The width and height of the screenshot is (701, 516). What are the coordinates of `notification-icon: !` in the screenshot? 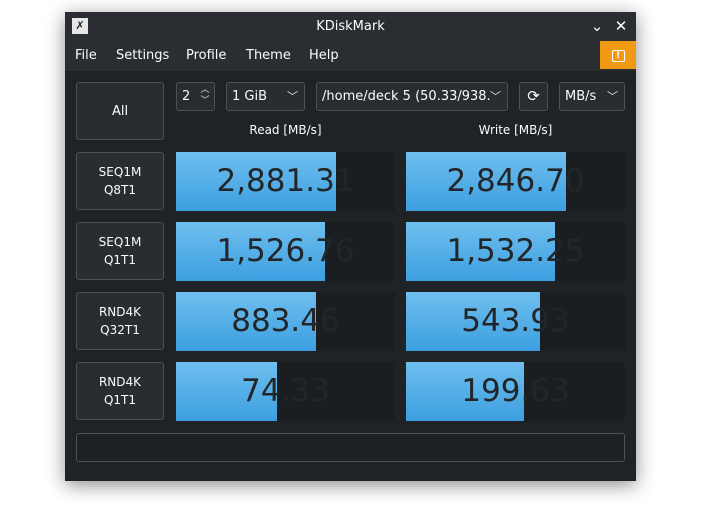 It's located at (618, 56).